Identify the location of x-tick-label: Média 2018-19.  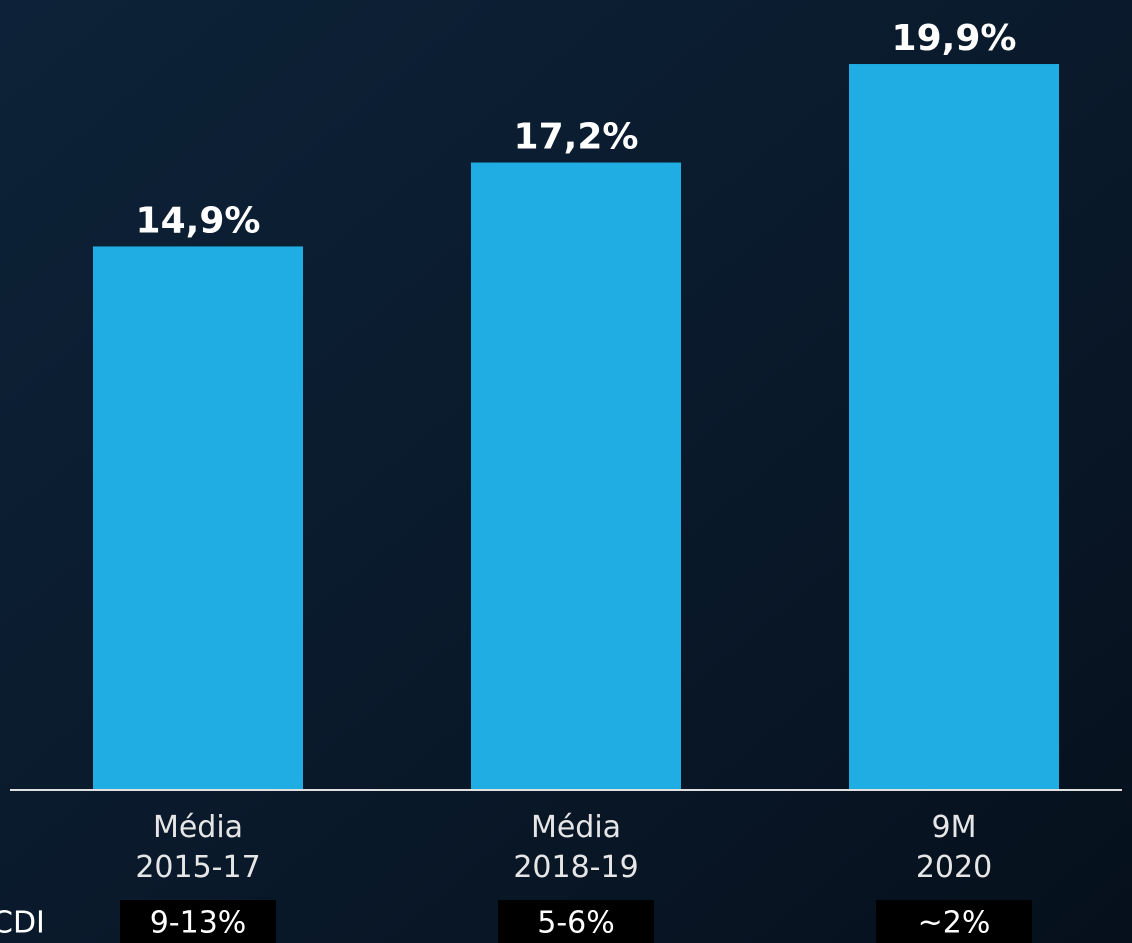
(575, 847).